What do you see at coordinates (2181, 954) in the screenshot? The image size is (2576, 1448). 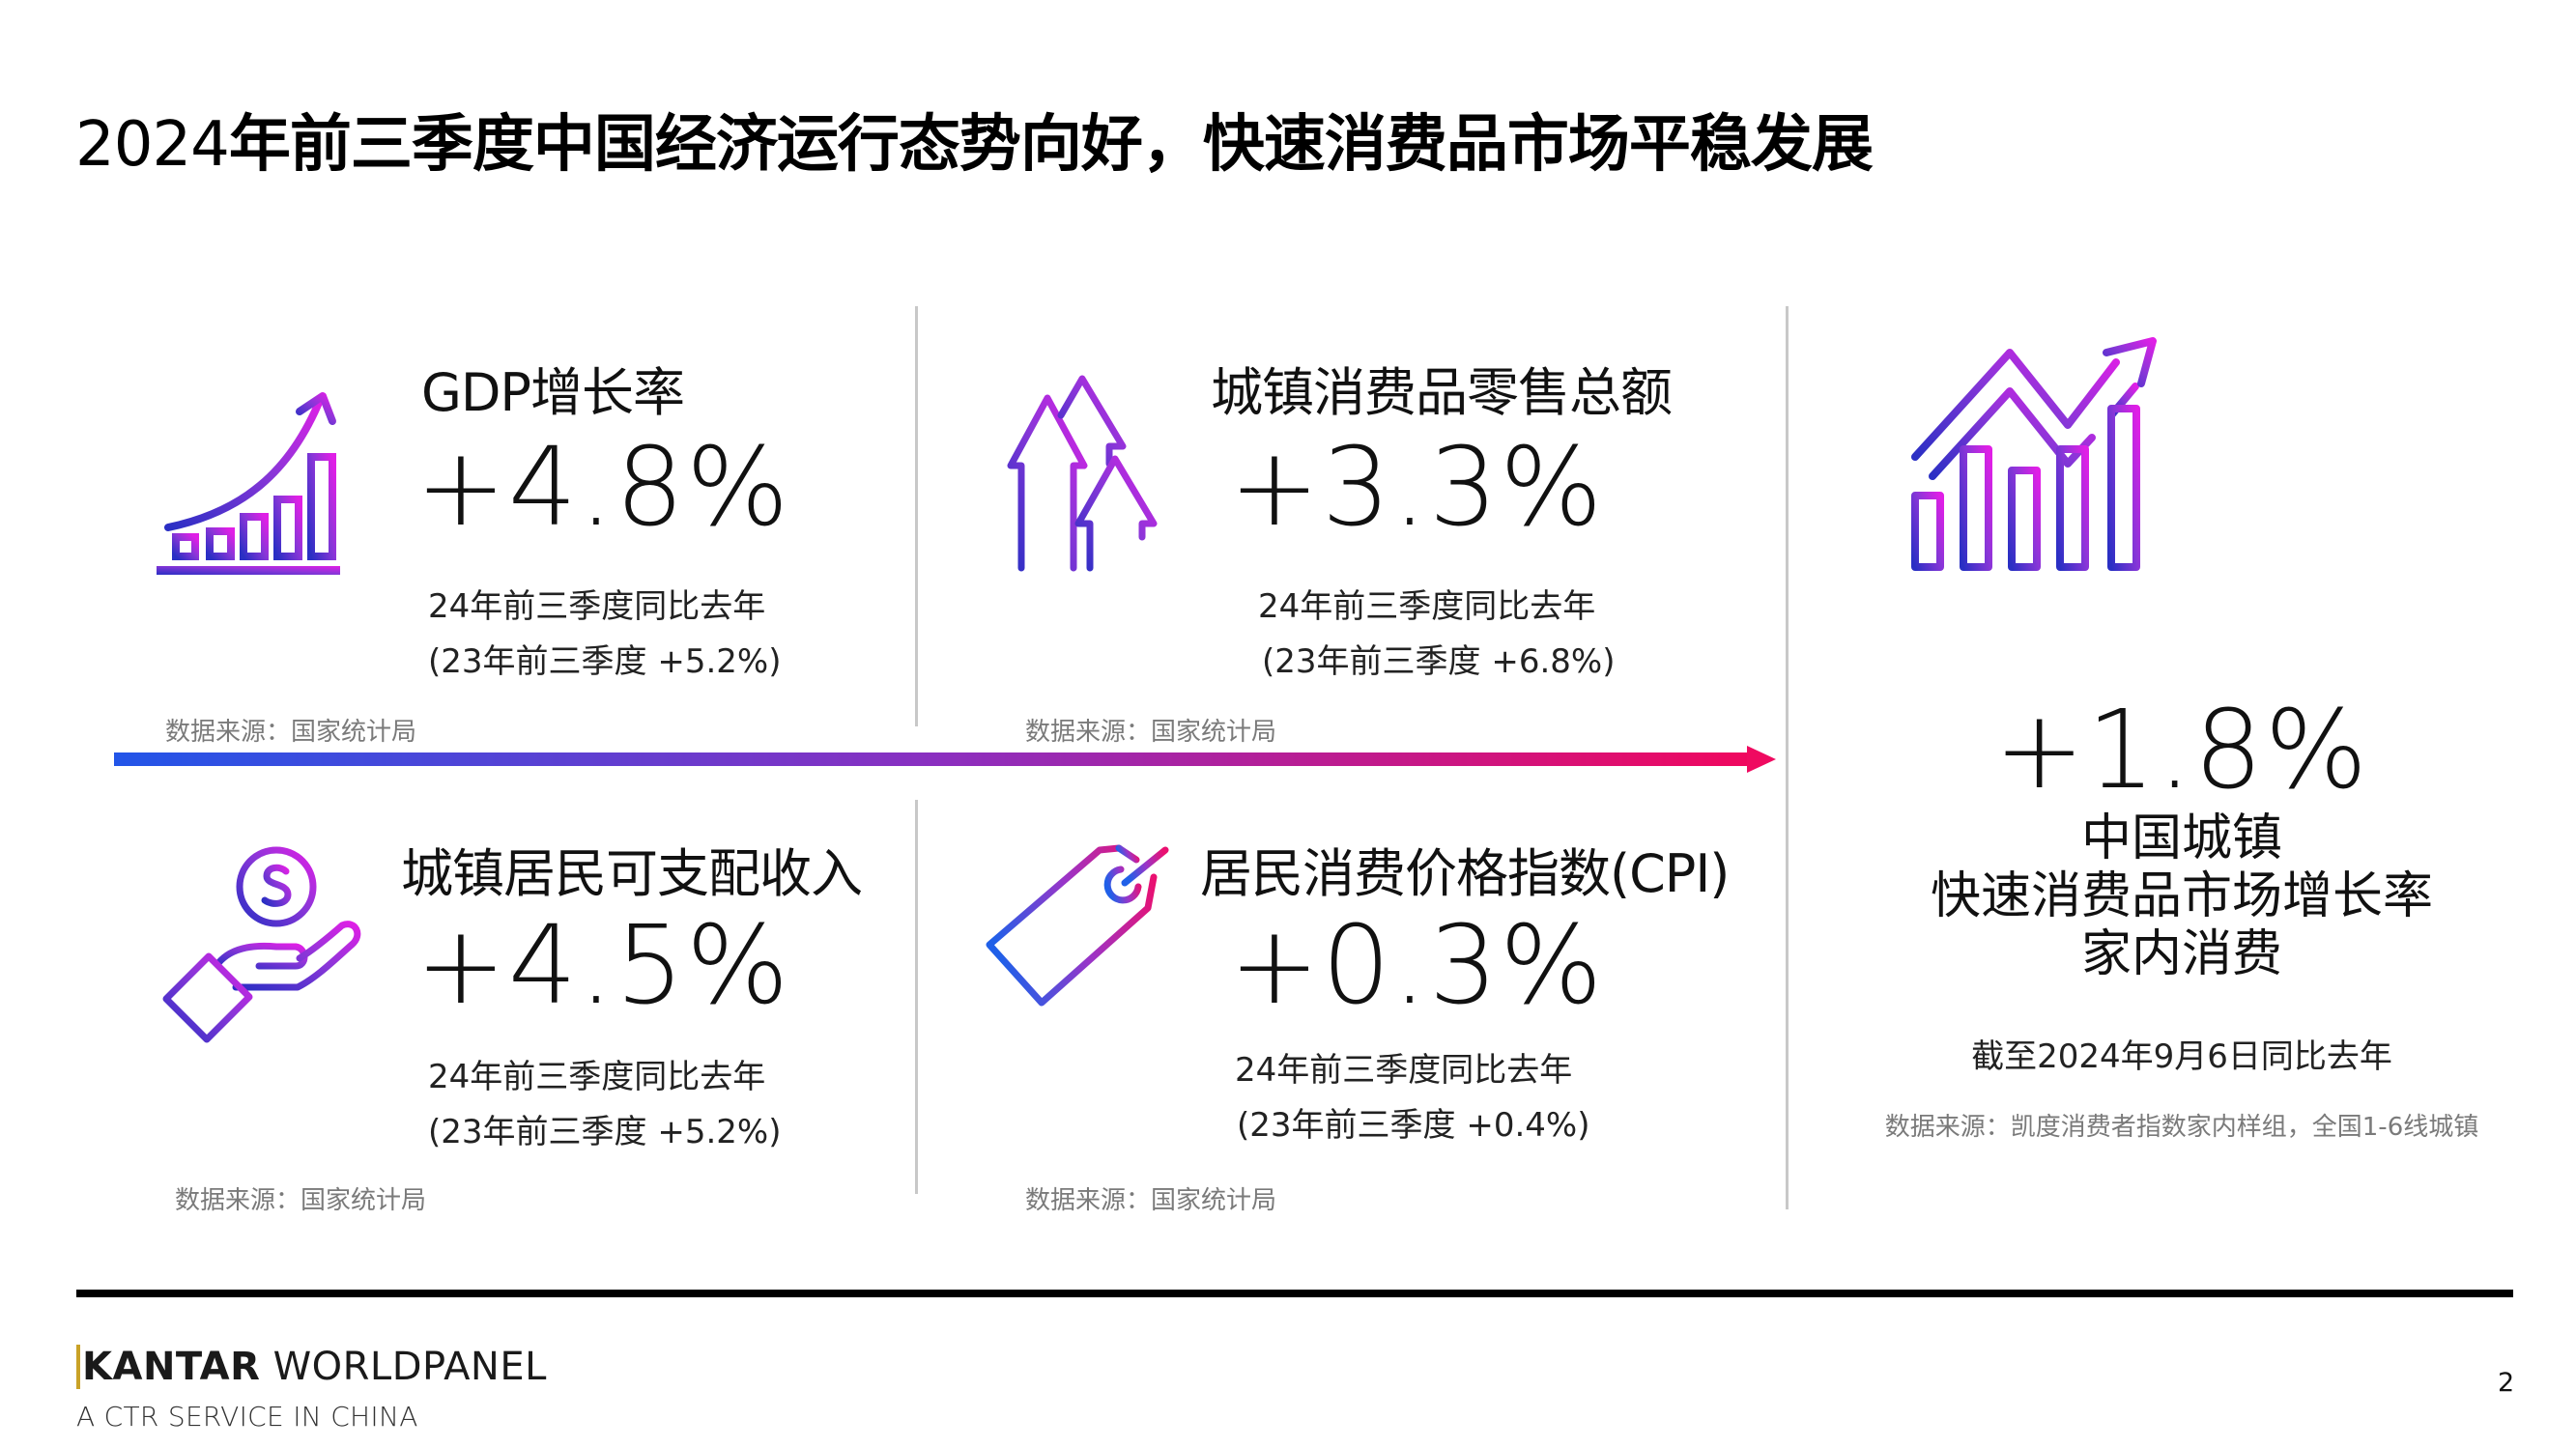 I see `highlight-label-line3: 家内消费` at bounding box center [2181, 954].